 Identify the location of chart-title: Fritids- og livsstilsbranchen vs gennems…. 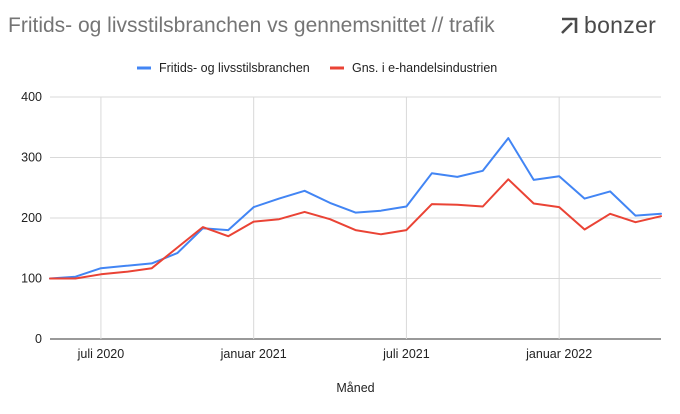
(251, 25).